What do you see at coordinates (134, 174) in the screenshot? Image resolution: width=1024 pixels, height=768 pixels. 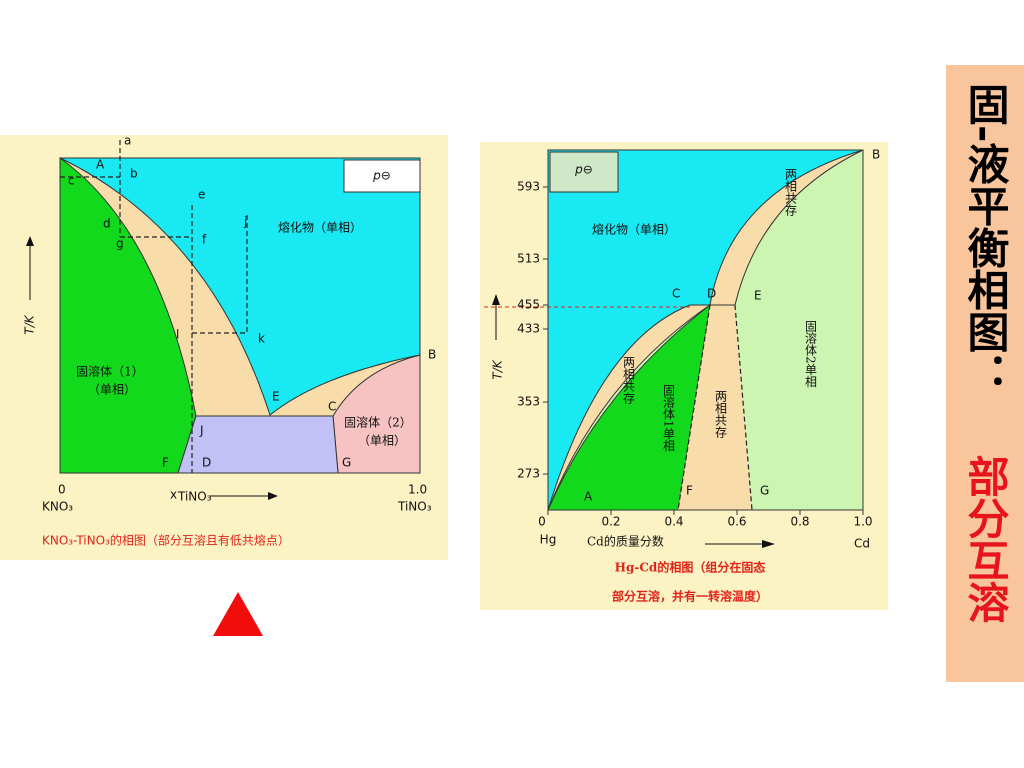 I see `point-label: b` at bounding box center [134, 174].